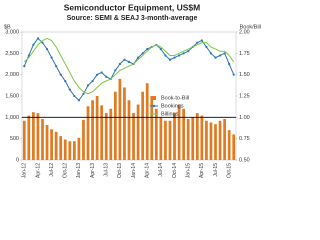  What do you see at coordinates (170, 114) in the screenshot?
I see `legend-label: Billings` at bounding box center [170, 114].